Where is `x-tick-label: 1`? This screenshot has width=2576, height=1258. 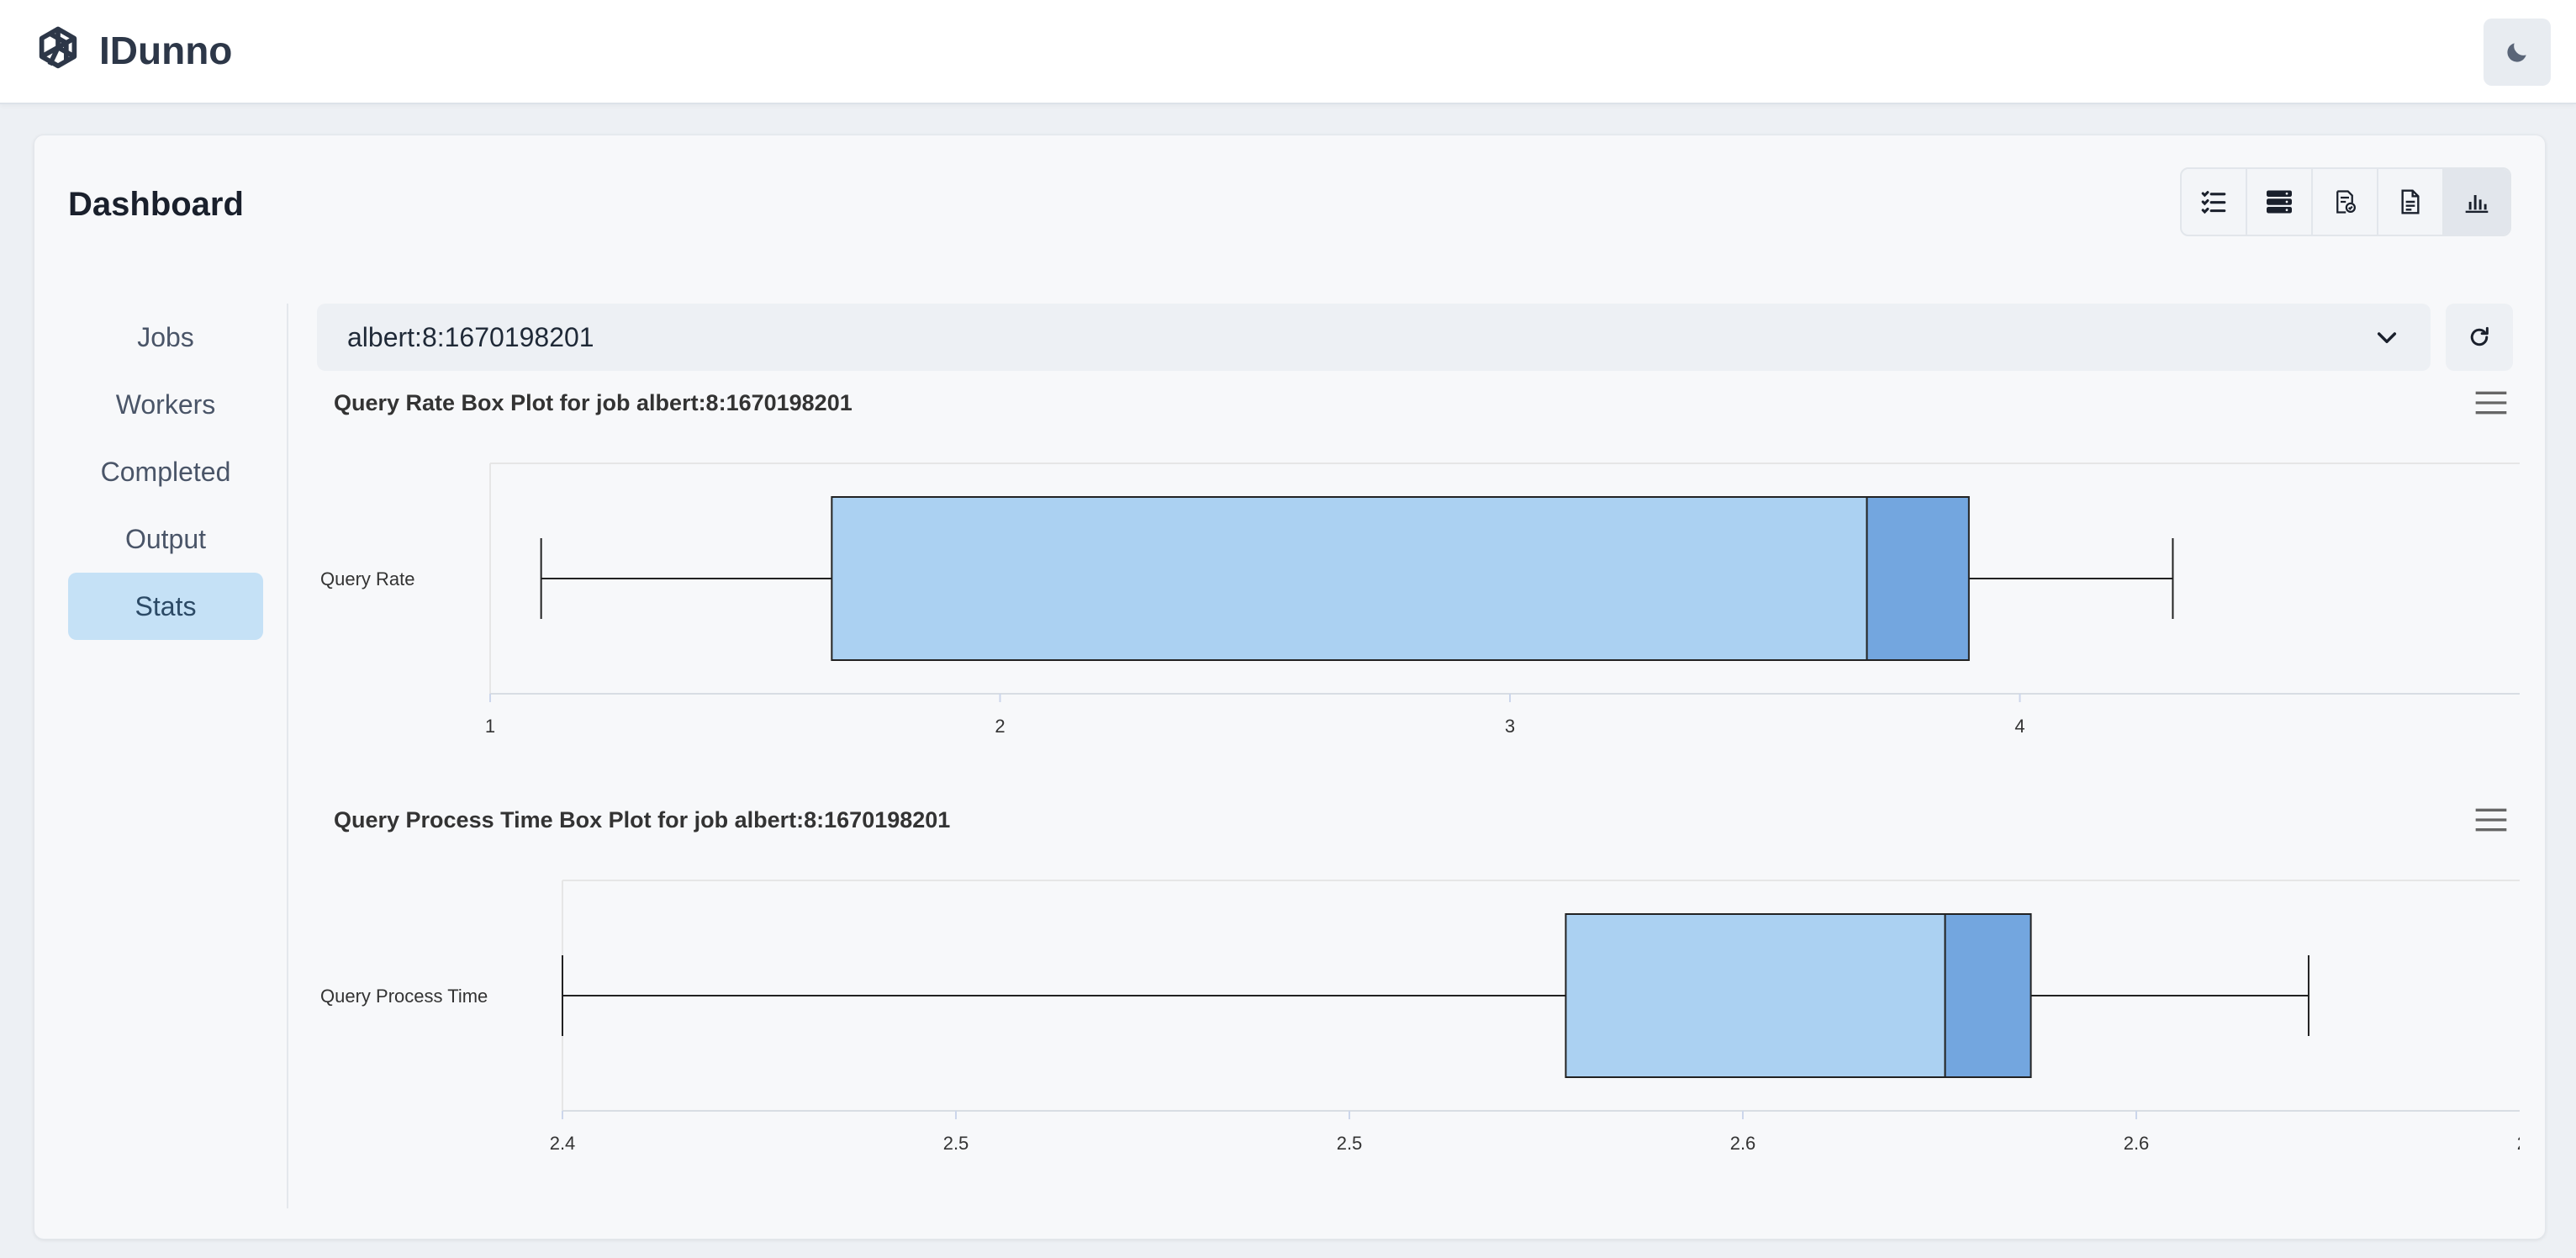 x-tick-label: 1 is located at coordinates (490, 727).